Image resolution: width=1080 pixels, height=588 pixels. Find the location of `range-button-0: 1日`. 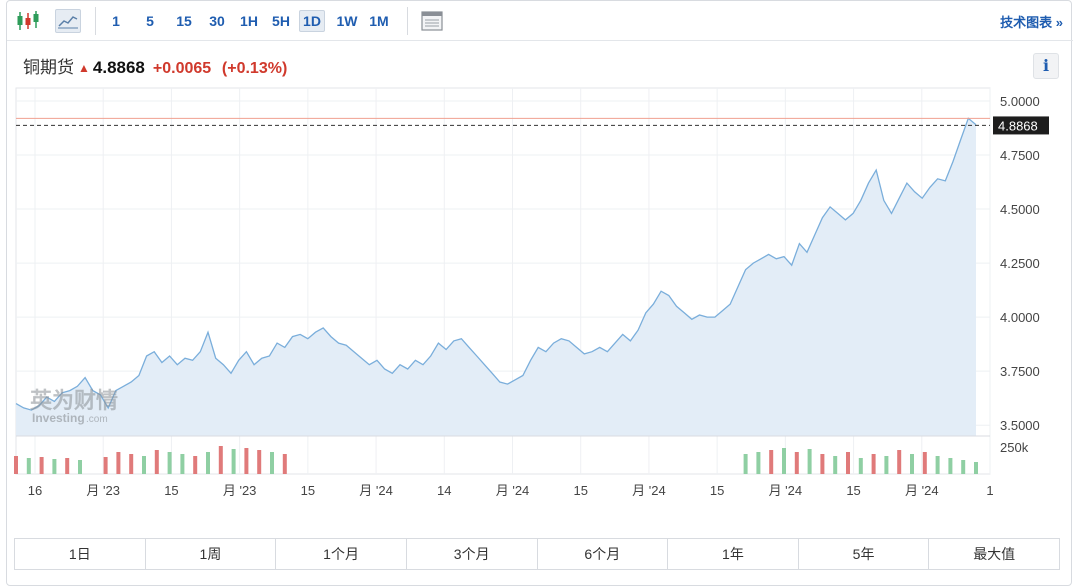

range-button-0: 1日 is located at coordinates (80, 554).